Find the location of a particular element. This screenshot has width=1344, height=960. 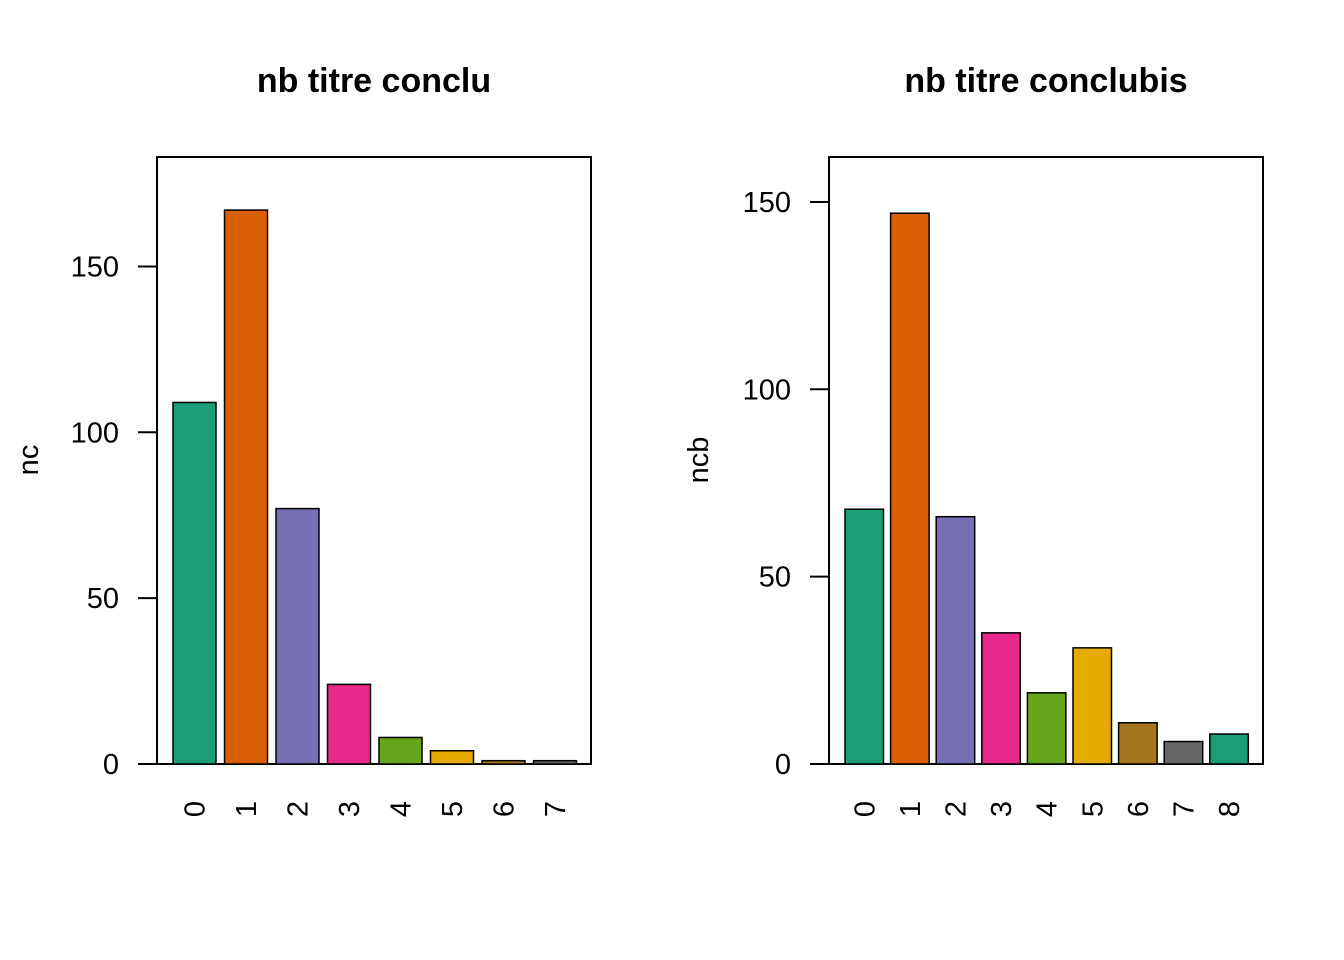

chart-title: nb titre conclubis is located at coordinates (1045, 81).